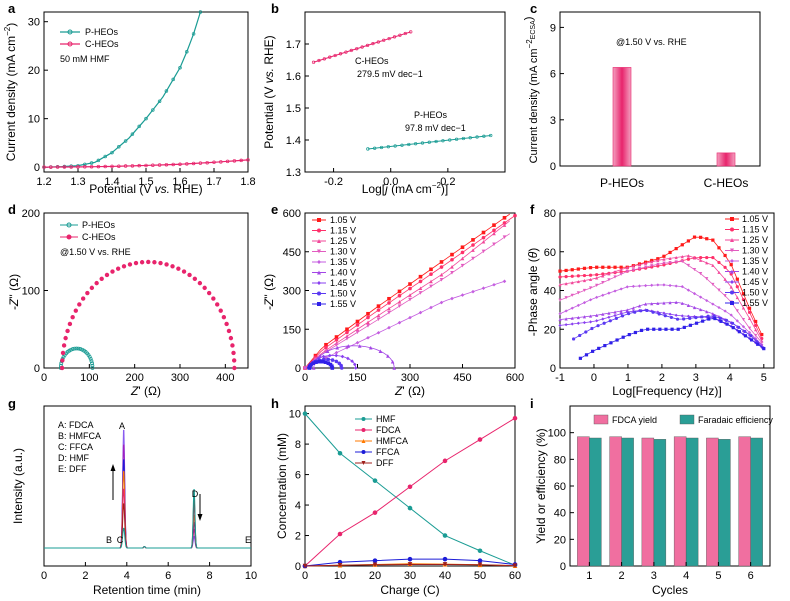 Image resolution: width=790 pixels, height=601 pixels. I want to click on y-tick-label-f-3: 60, so click(550, 253).